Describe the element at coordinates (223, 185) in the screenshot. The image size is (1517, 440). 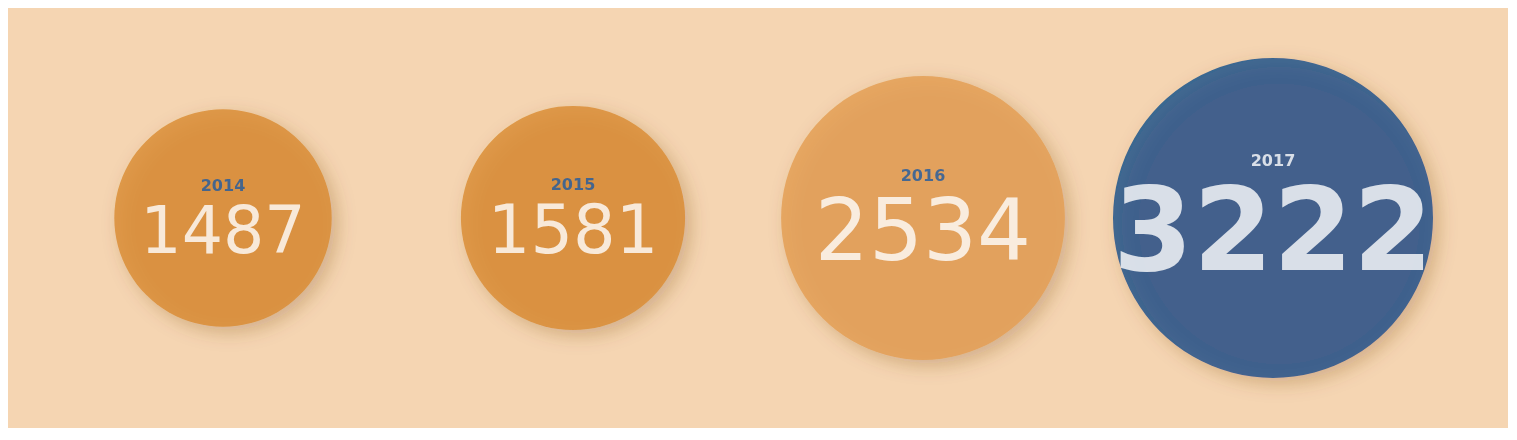
I see `category-label: 2014` at that location.